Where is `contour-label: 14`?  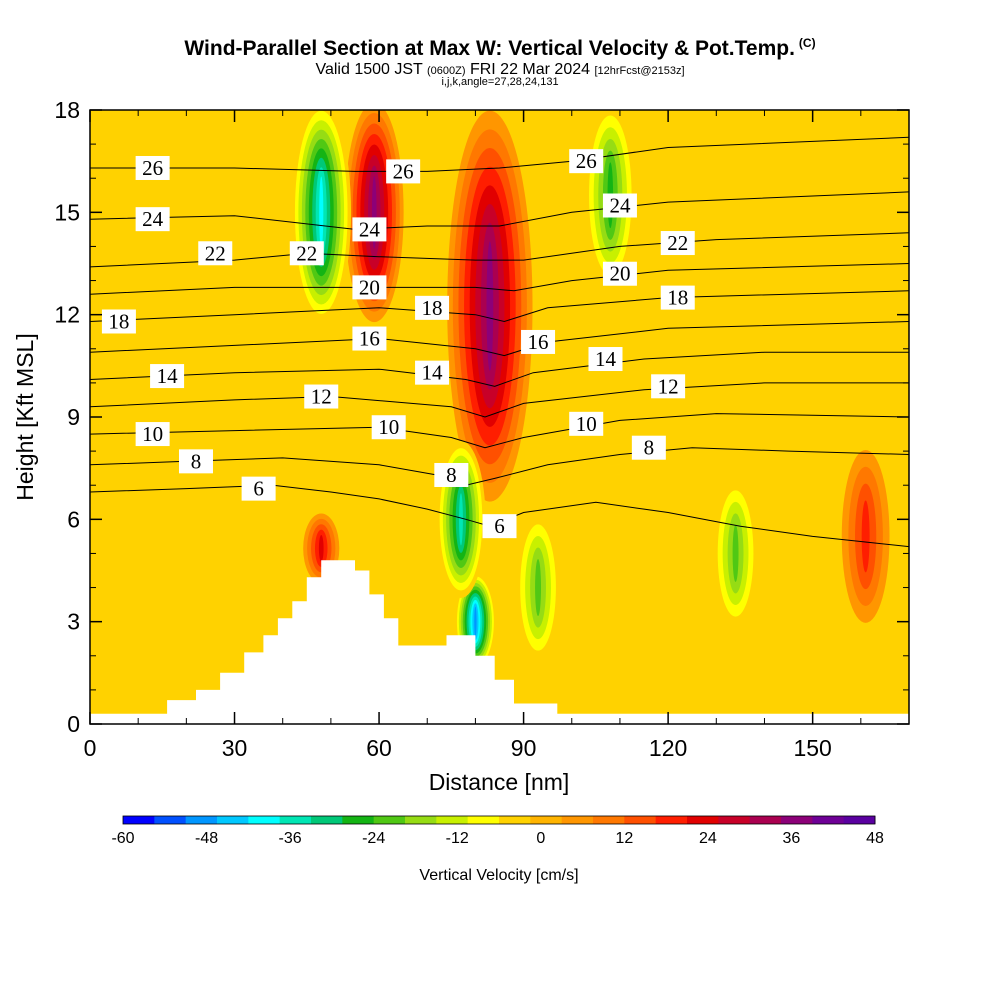 contour-label: 14 is located at coordinates (433, 373).